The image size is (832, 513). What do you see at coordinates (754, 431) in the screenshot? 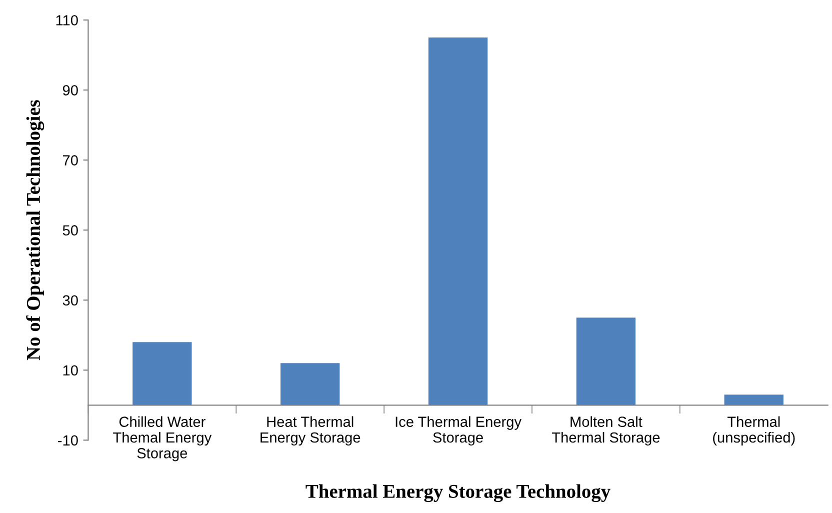
I see `x-tick-label: Thermal (unspecified)` at bounding box center [754, 431].